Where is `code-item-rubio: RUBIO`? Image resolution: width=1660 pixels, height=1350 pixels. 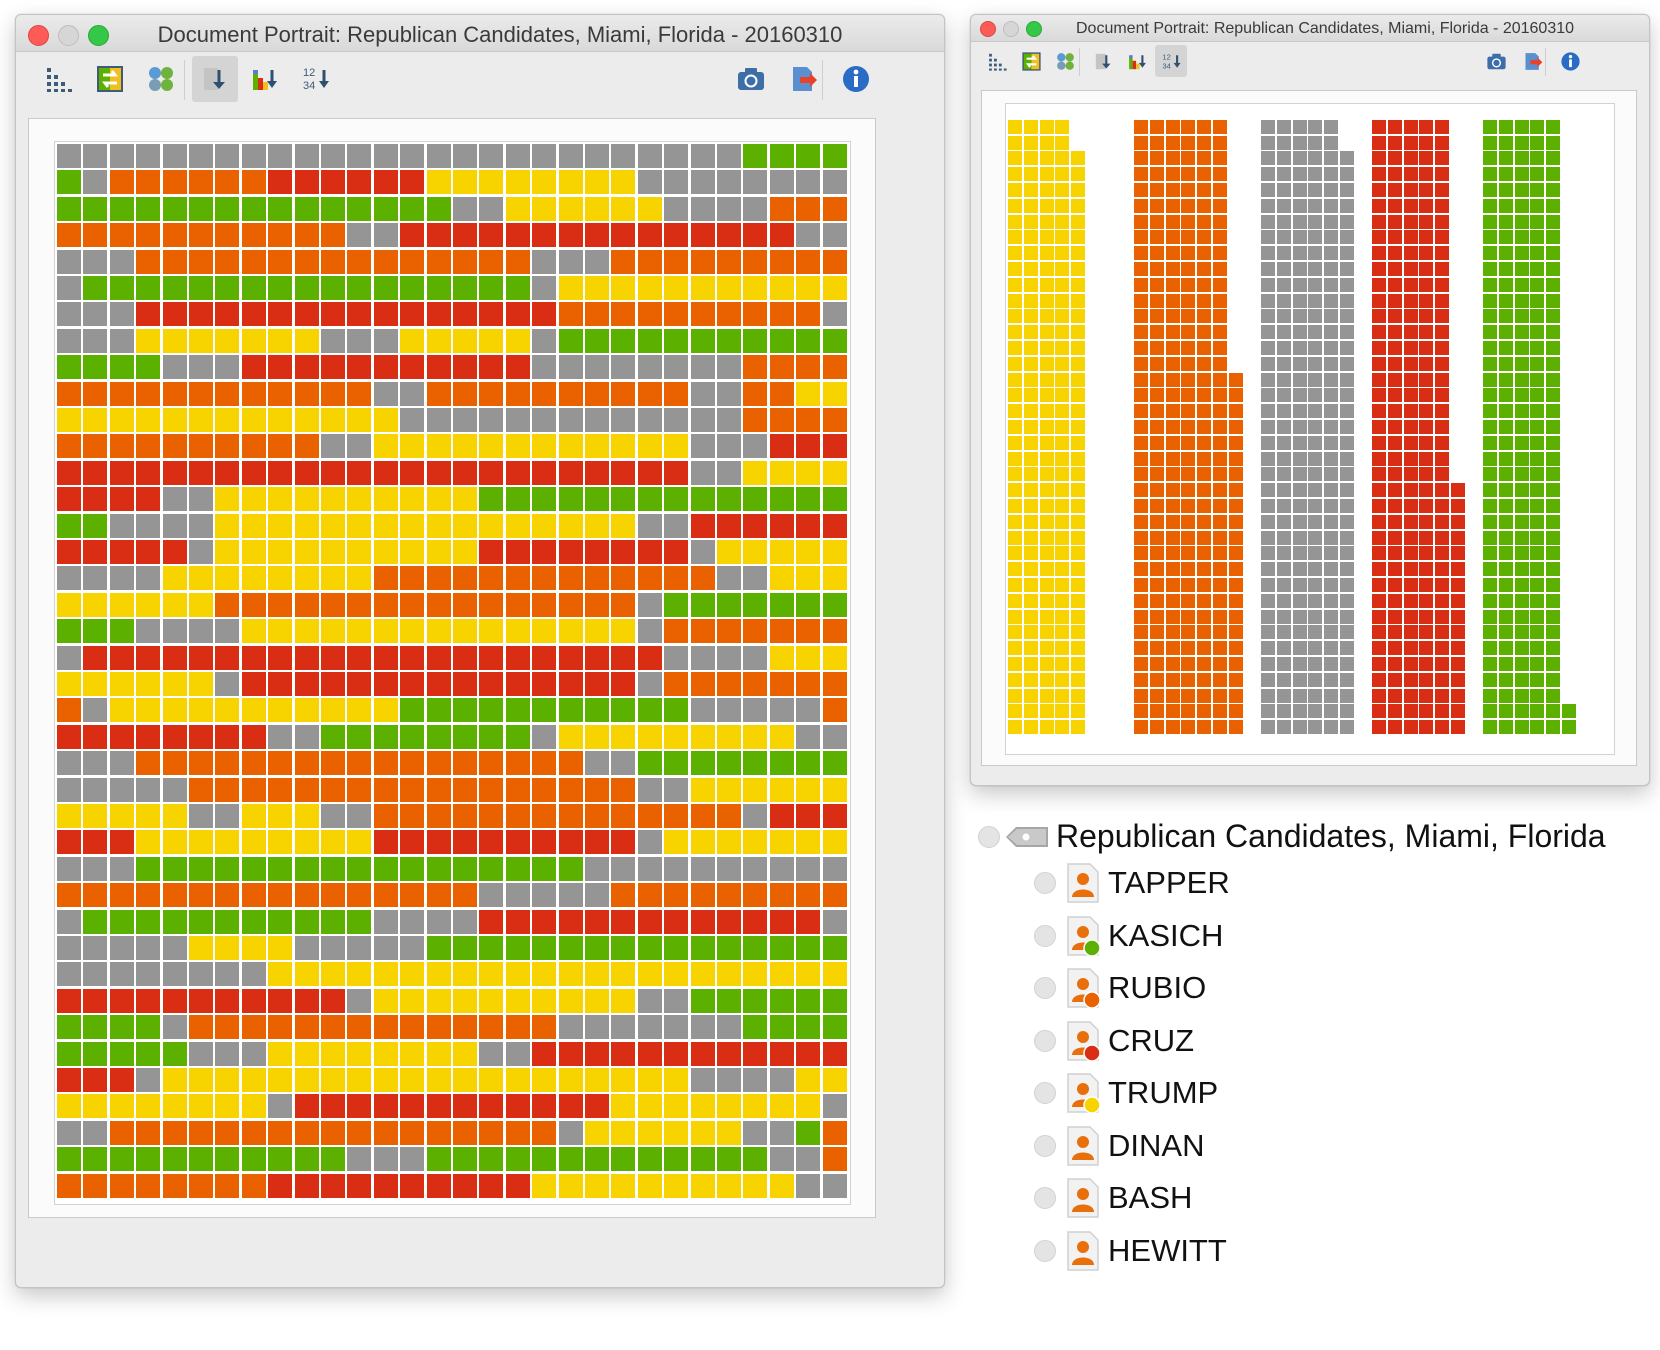 code-item-rubio: RUBIO is located at coordinates (1120, 988).